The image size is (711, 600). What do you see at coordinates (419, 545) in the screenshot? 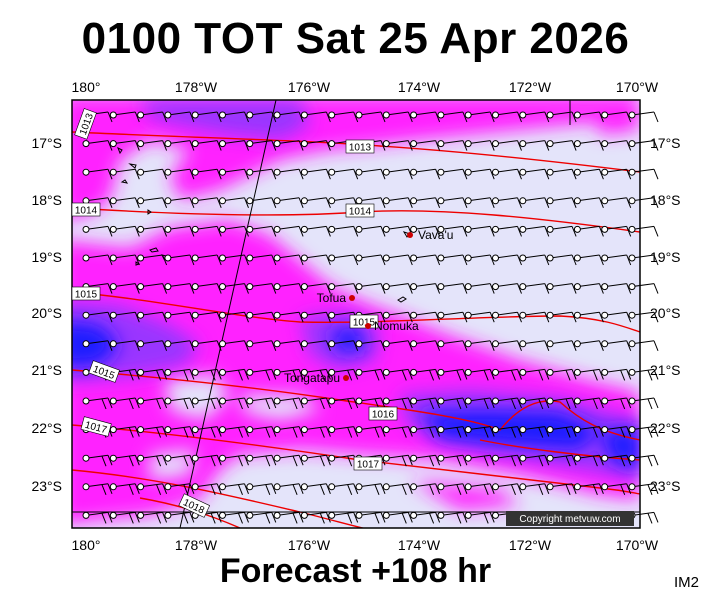
I see `lon-tick-label: 174°W` at bounding box center [419, 545].